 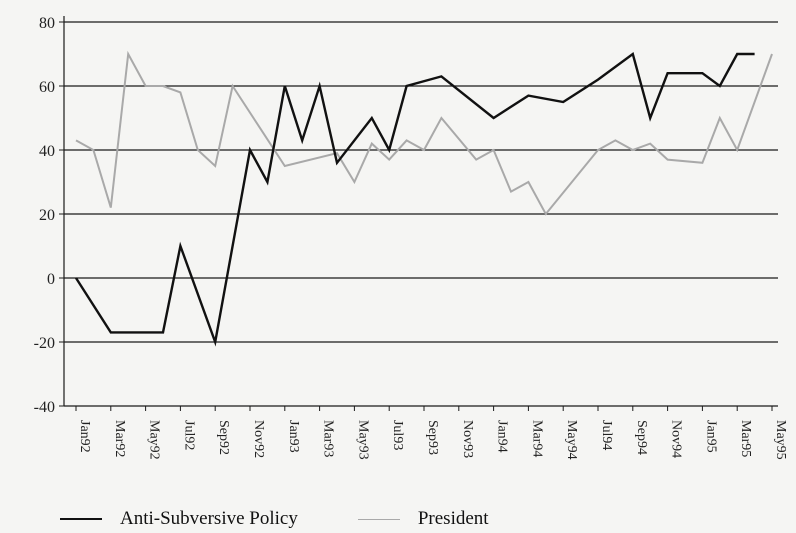 I want to click on x-tick-label: Nov94, so click(x=676, y=439).